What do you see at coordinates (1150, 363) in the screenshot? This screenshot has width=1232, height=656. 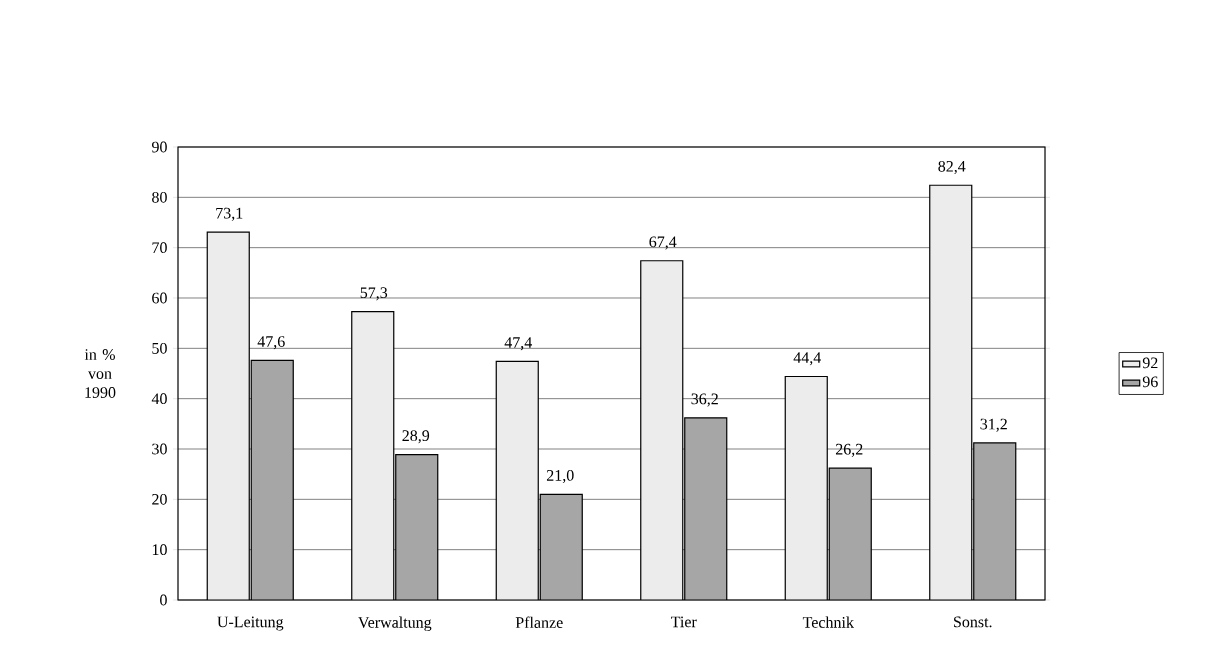 I see `legend-label: 92` at bounding box center [1150, 363].